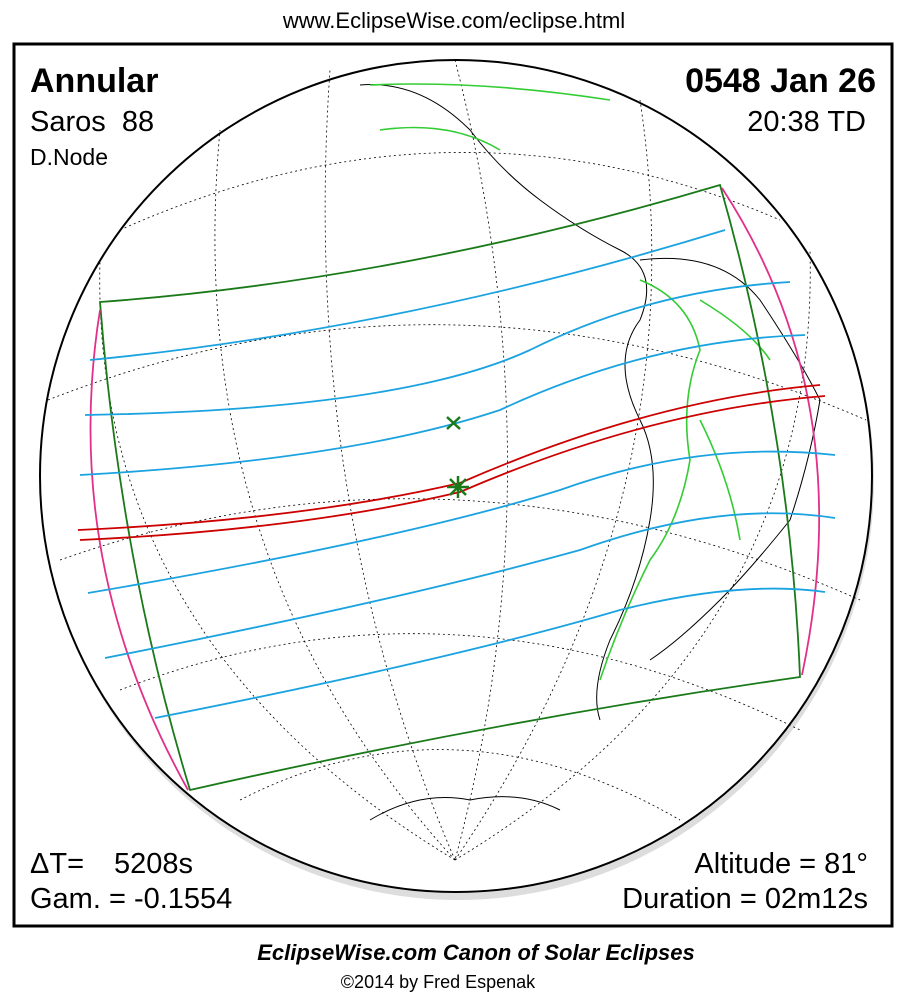 This screenshot has height=1004, width=908. What do you see at coordinates (806, 122) in the screenshot?
I see `eclipse-time: 20:38 TD` at bounding box center [806, 122].